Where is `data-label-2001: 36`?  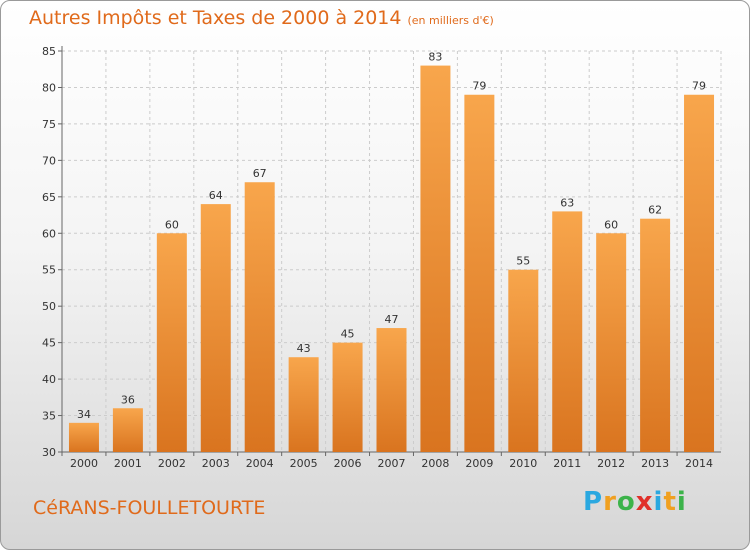 data-label-2001: 36 is located at coordinates (128, 399).